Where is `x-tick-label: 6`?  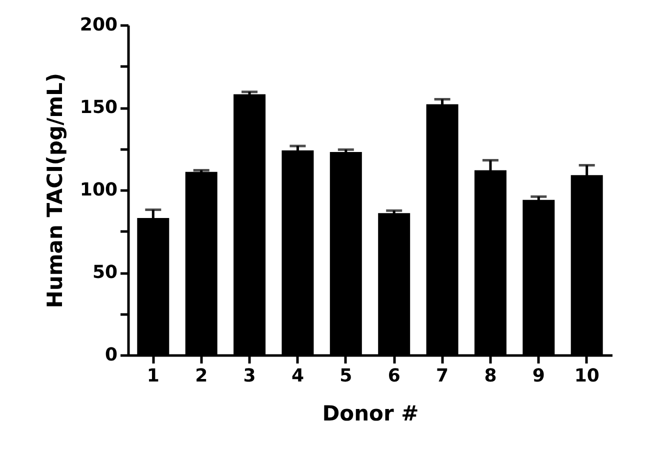
x-tick-label: 6 is located at coordinates (394, 376).